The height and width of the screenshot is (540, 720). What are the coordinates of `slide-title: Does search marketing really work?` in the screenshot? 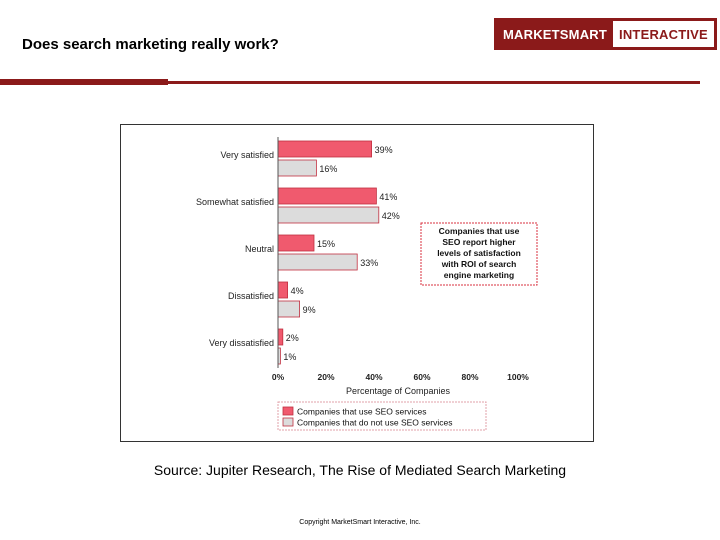 It's located at (150, 44).